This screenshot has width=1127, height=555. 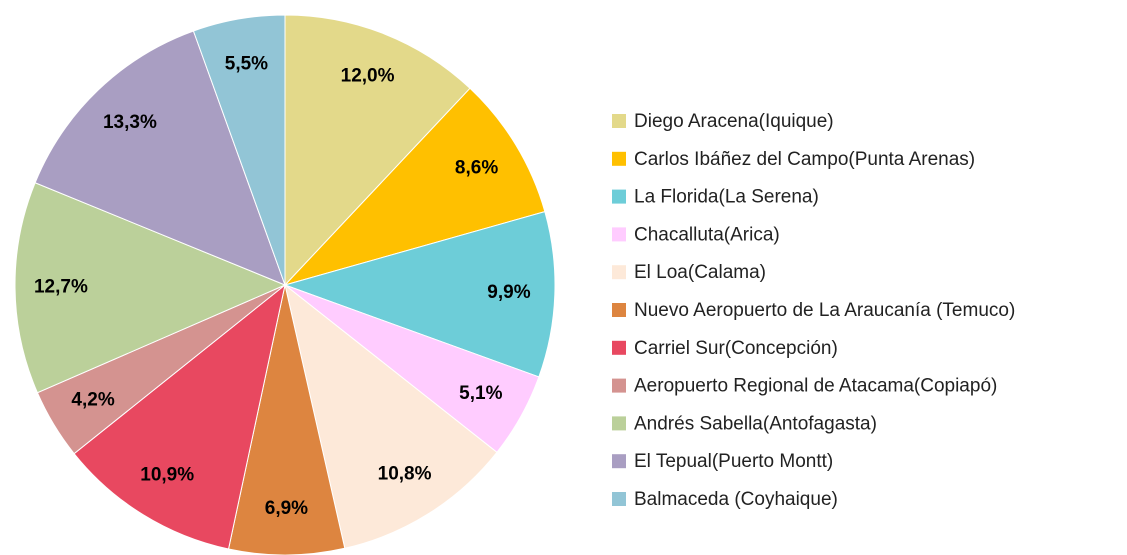 I want to click on data-label: 10,8%, so click(x=405, y=474).